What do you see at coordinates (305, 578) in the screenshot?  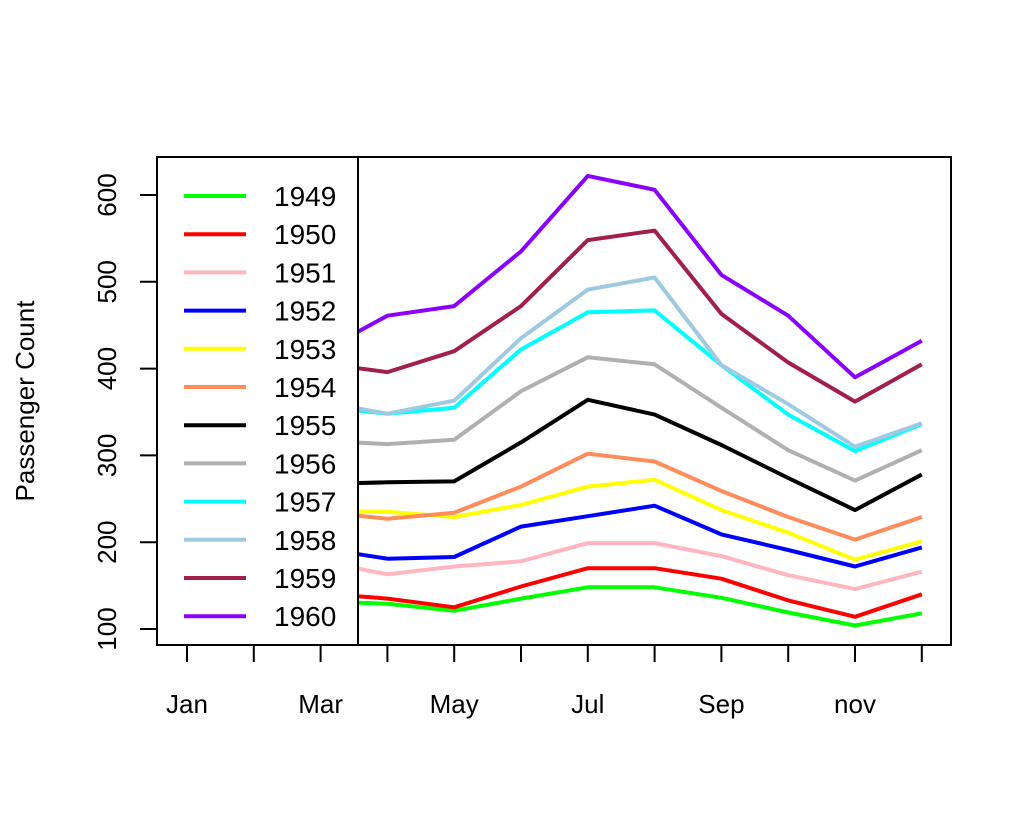 I see `legend-label-1959: 1959` at bounding box center [305, 578].